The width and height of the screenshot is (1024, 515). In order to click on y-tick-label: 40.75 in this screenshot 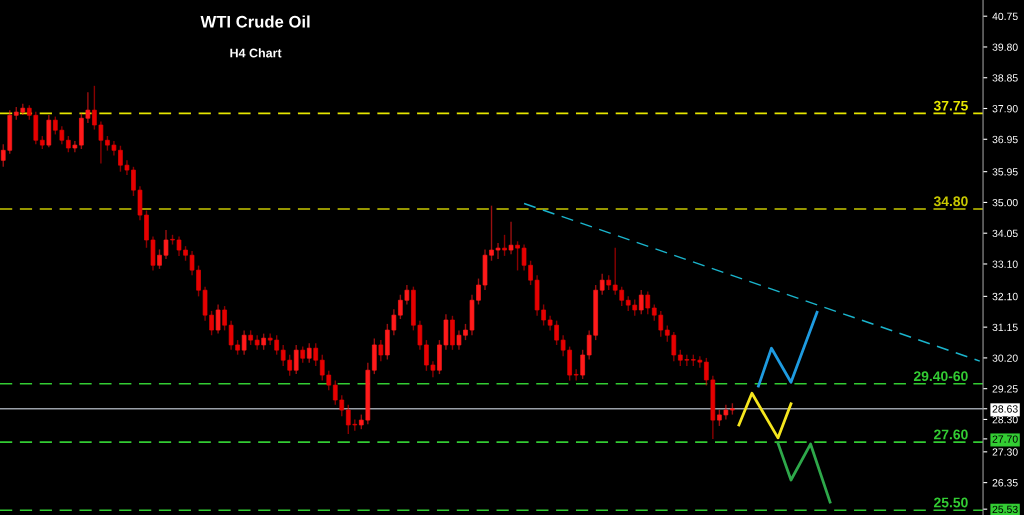, I will do `click(1005, 16)`.